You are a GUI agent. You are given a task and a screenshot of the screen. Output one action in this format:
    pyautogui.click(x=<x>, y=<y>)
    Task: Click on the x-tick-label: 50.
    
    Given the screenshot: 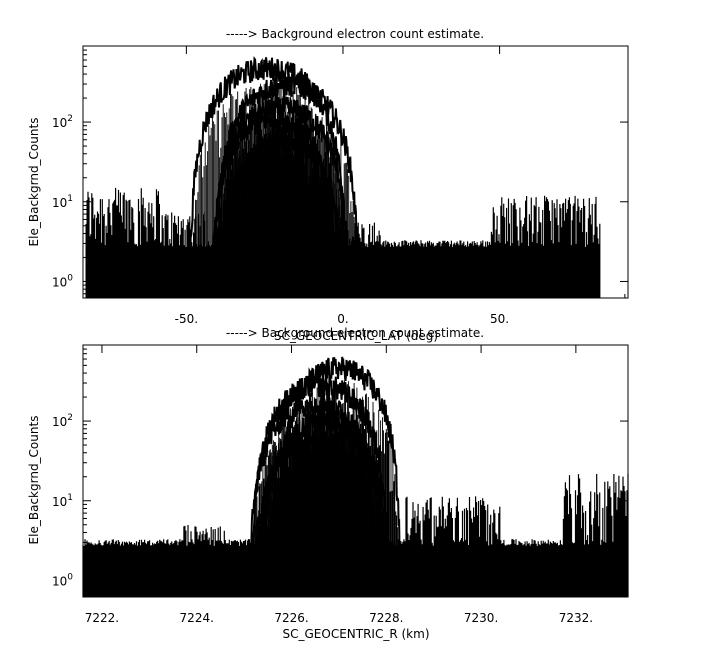 What is the action you would take?
    pyautogui.click(x=499, y=319)
    